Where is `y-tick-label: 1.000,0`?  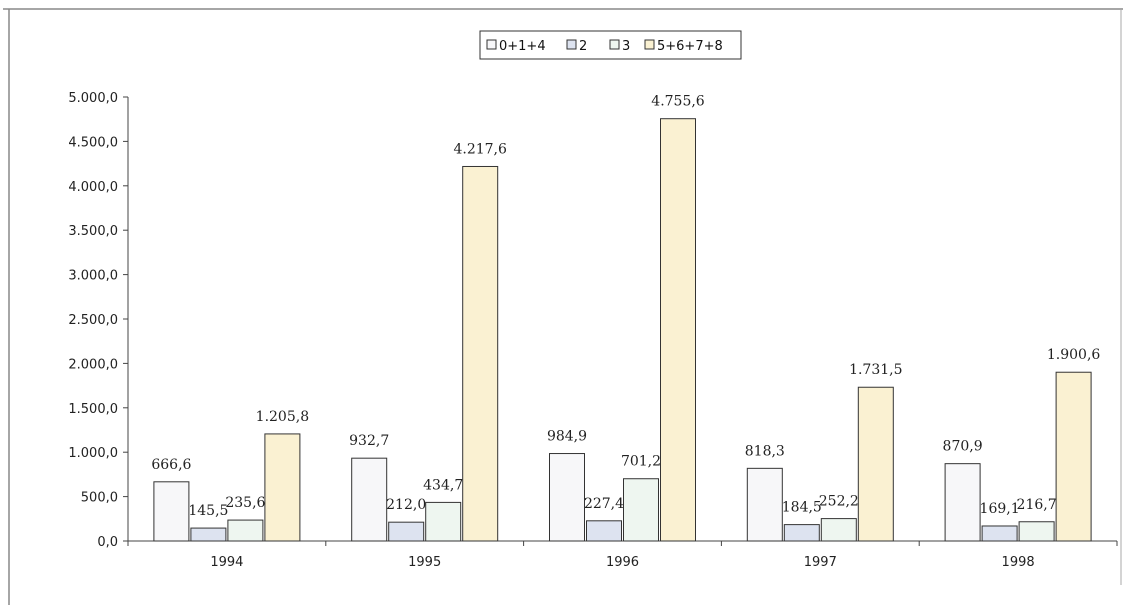 y-tick-label: 1.000,0 is located at coordinates (93, 453).